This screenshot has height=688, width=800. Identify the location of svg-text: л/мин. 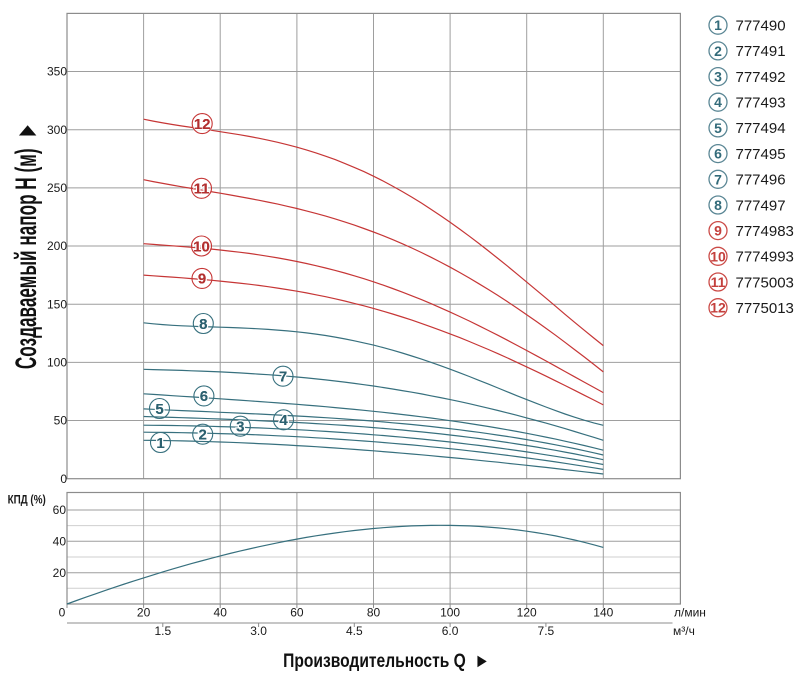
(690, 613).